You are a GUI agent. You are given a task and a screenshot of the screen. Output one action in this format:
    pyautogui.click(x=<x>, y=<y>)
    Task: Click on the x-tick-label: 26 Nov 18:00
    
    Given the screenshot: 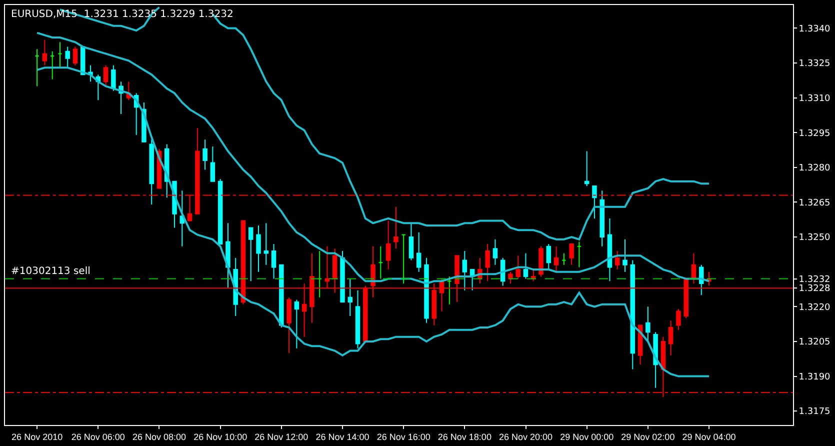 What is the action you would take?
    pyautogui.click(x=465, y=437)
    